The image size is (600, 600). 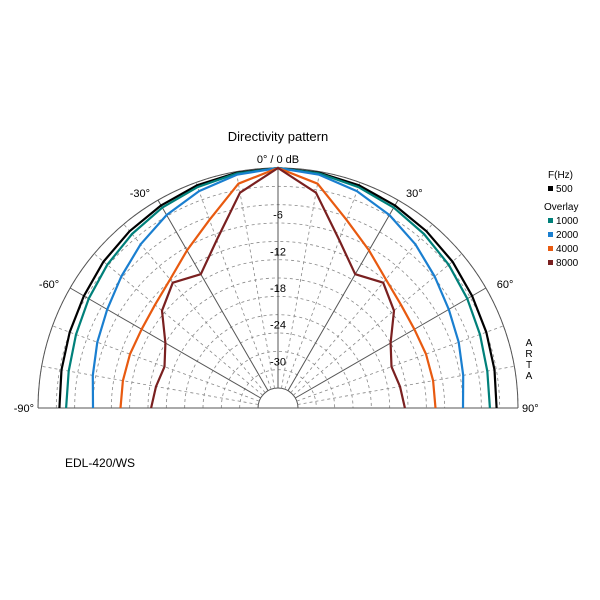 I want to click on watermark-letter: T, so click(x=529, y=365).